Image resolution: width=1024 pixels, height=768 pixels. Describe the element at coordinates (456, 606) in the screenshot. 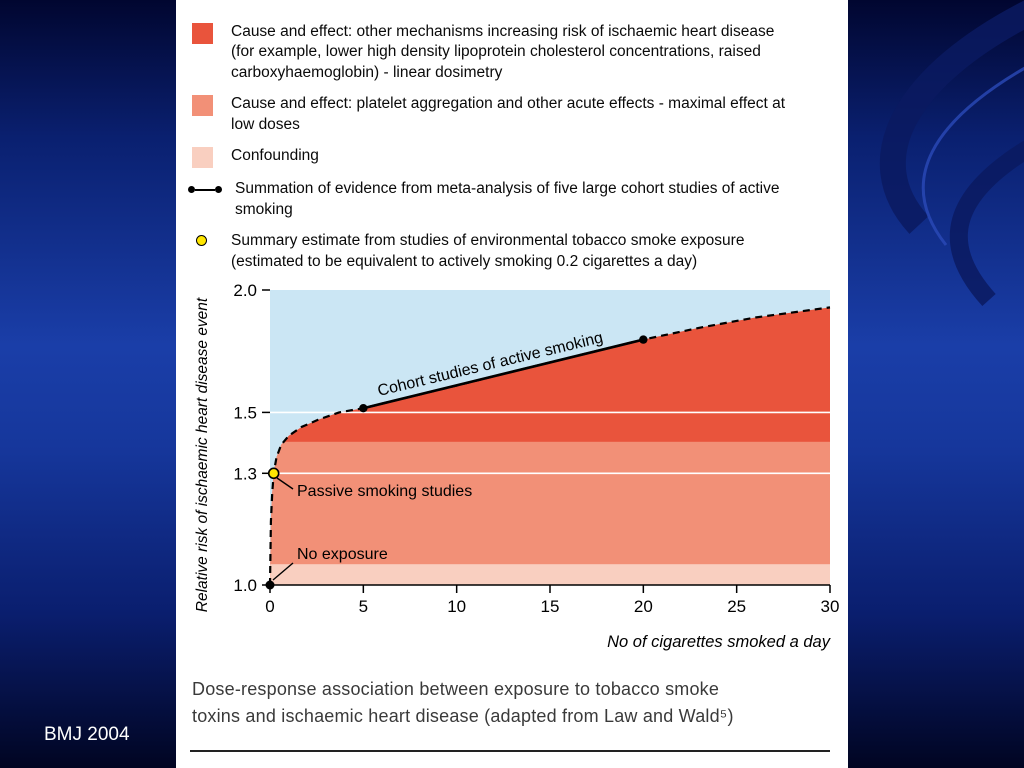

I see `x-tick-label: 10` at that location.